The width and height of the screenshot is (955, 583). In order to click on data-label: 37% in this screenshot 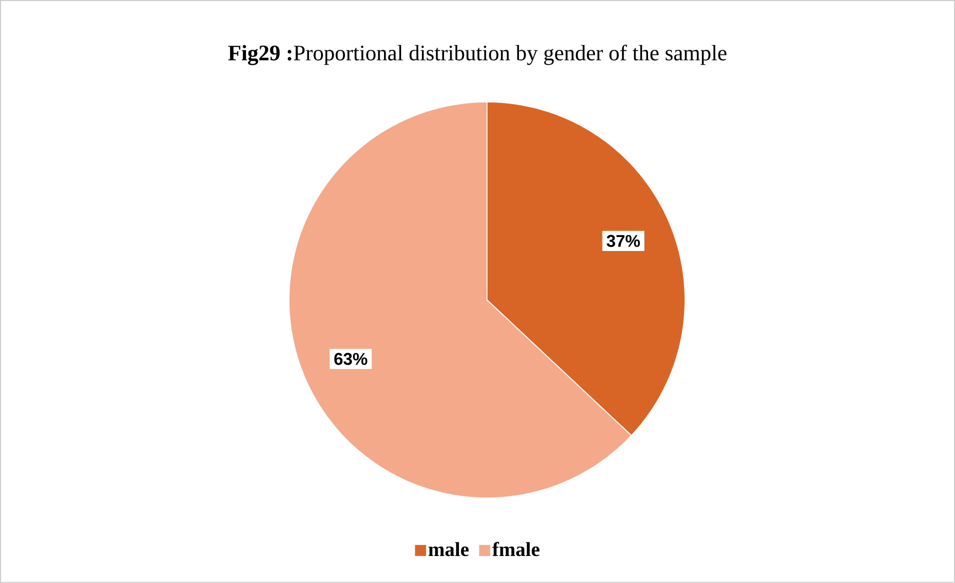, I will do `click(623, 241)`.